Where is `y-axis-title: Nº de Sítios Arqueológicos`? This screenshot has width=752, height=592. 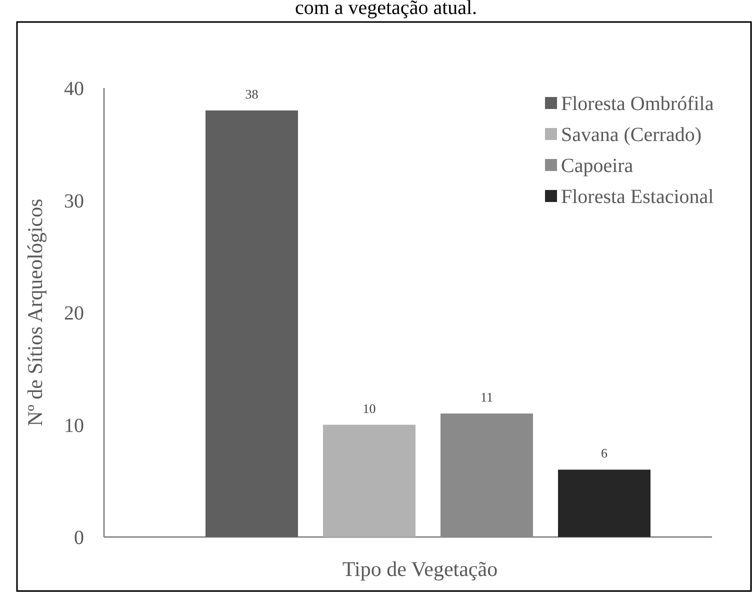
y-axis-title: Nº de Sítios Arqueológicos is located at coordinates (35, 312).